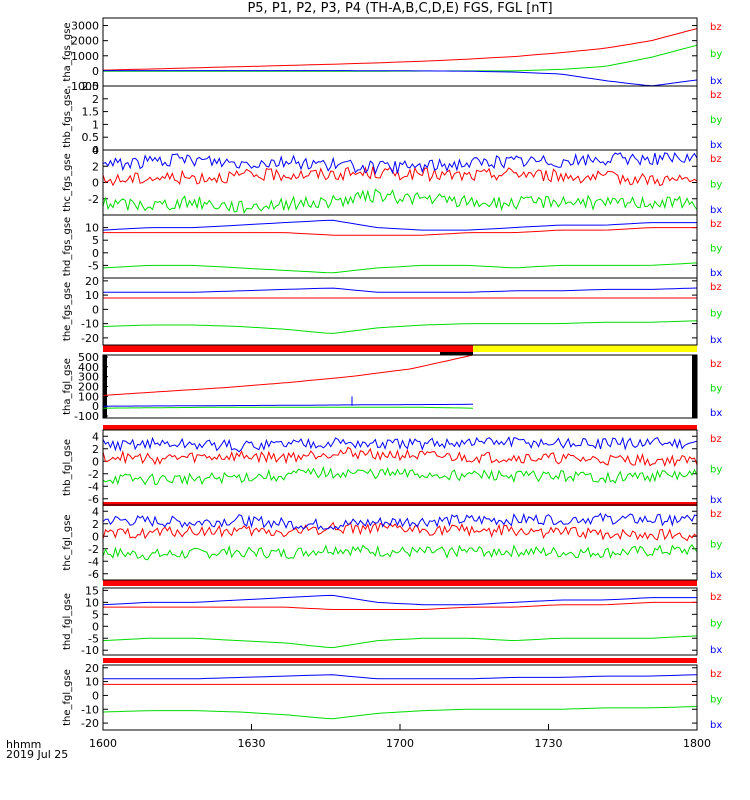  Describe the element at coordinates (93, 574) in the screenshot. I see `y-tick-label: -6` at that location.